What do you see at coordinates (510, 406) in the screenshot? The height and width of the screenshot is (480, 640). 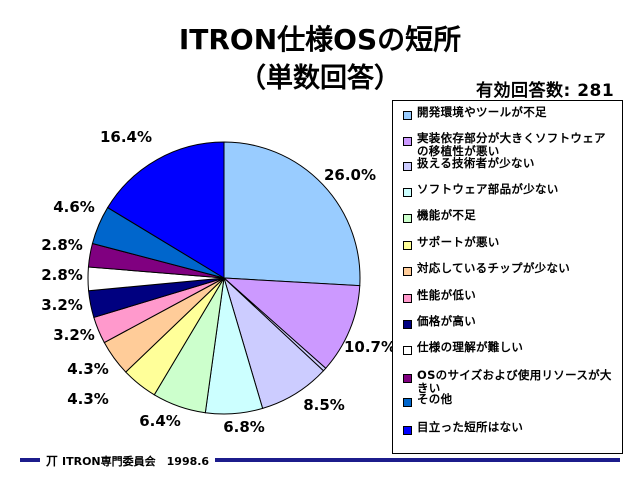 I see `legend-item: その他` at bounding box center [510, 406].